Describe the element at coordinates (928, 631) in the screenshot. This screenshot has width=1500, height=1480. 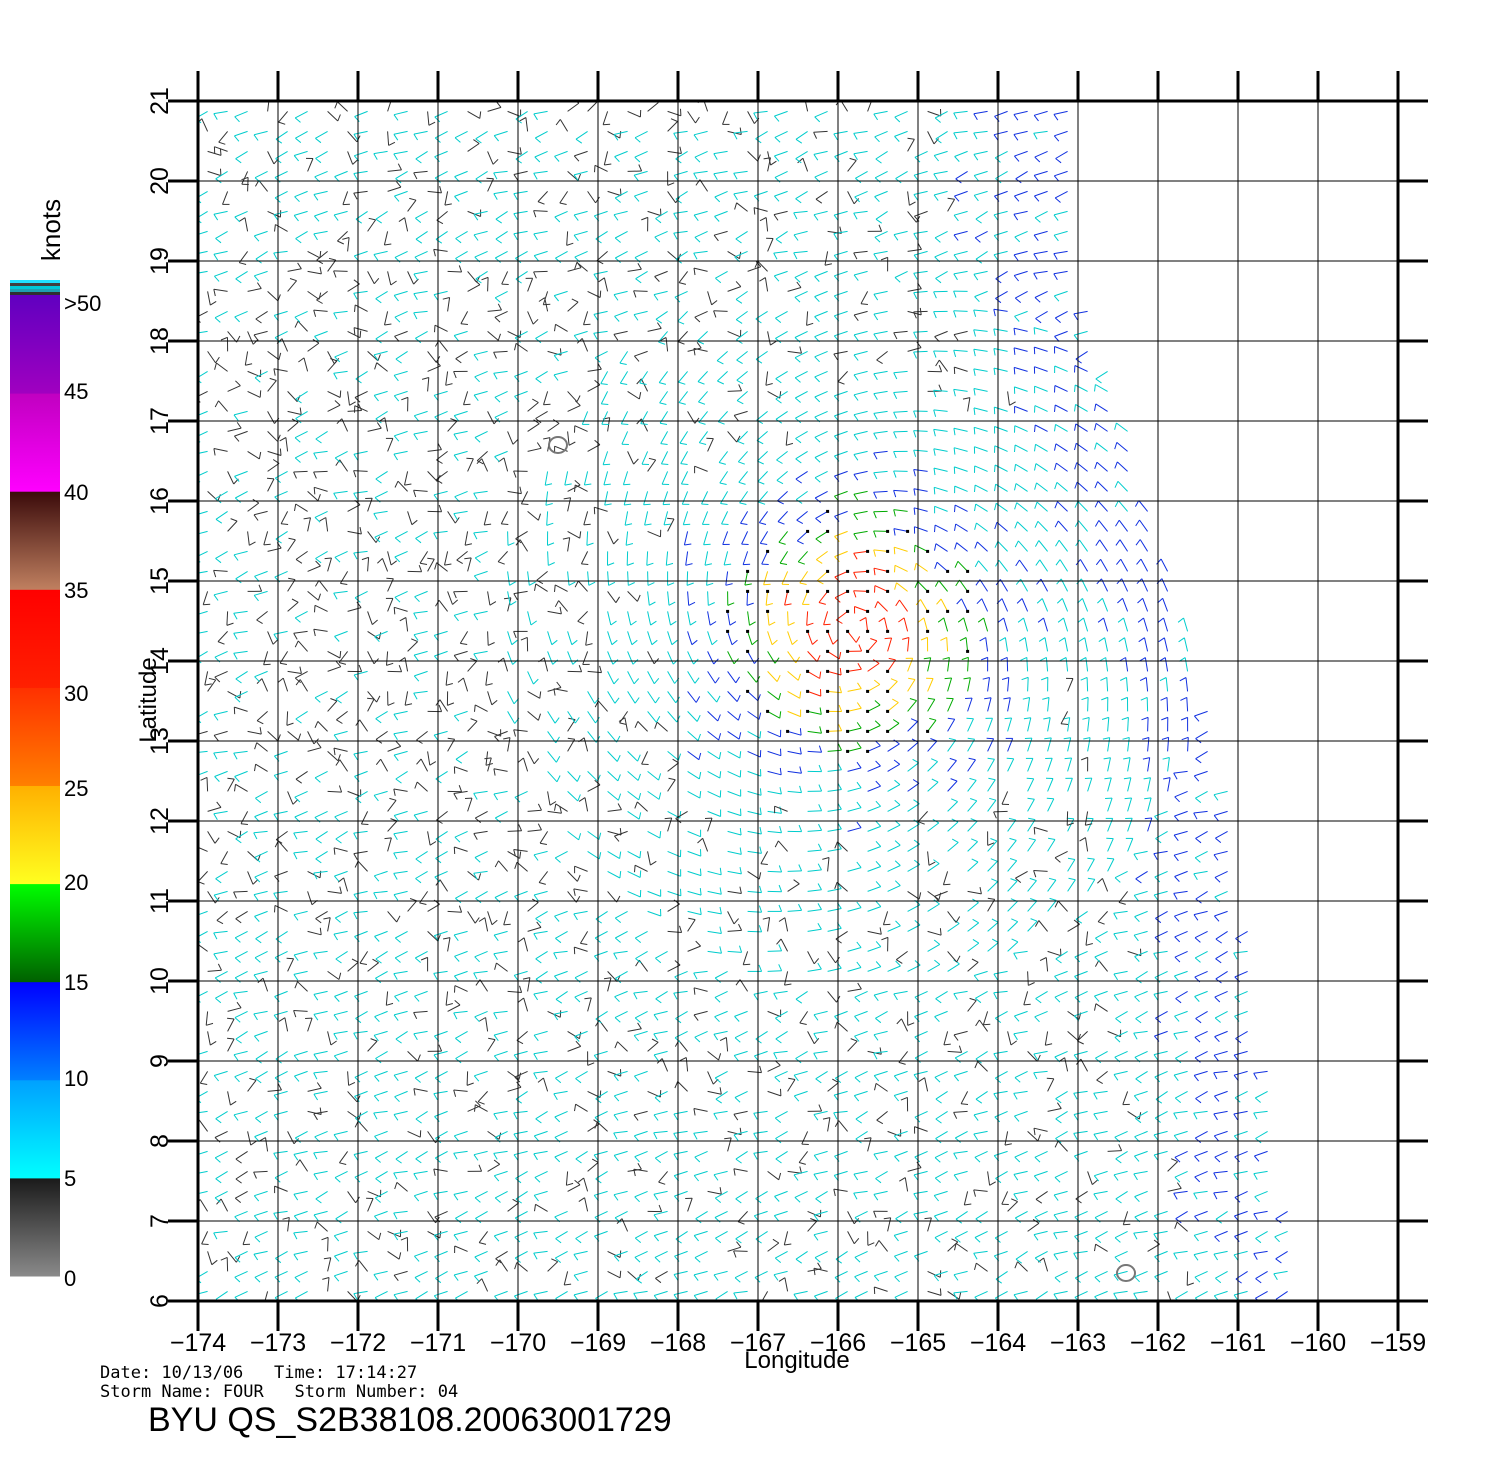
I see `rain-flag-marker` at that location.